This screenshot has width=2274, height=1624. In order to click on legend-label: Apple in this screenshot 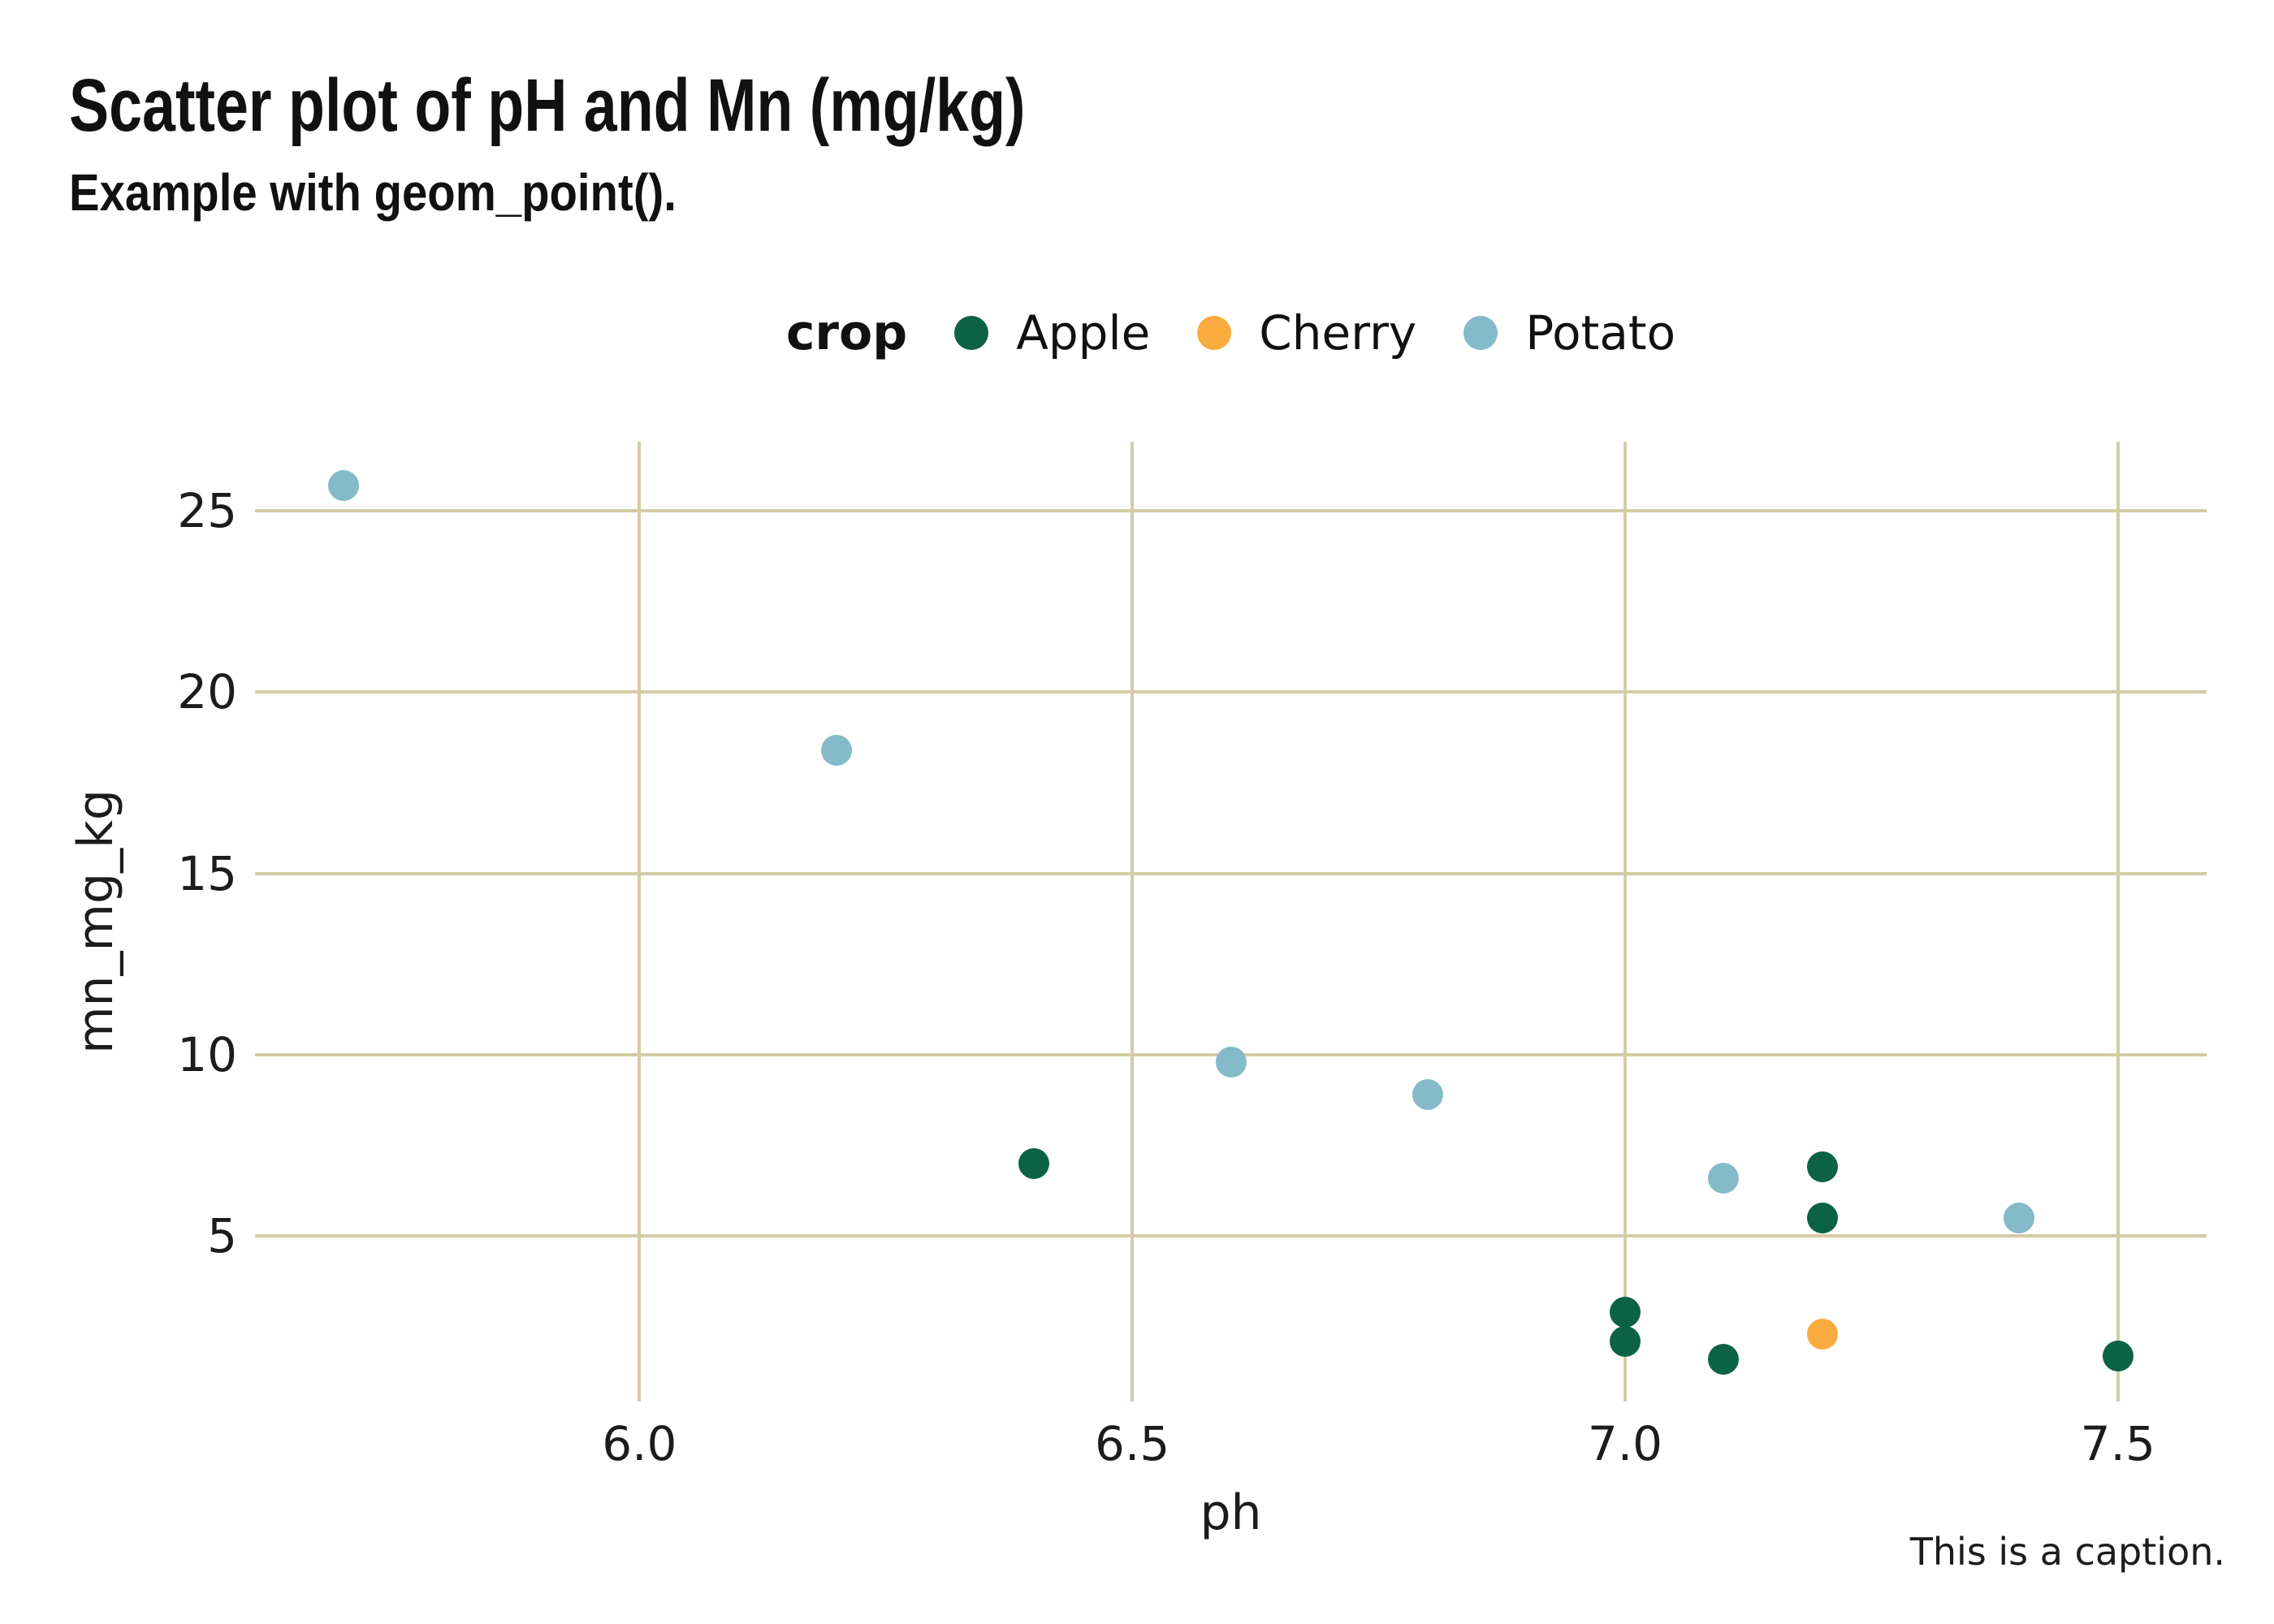, I will do `click(1083, 333)`.